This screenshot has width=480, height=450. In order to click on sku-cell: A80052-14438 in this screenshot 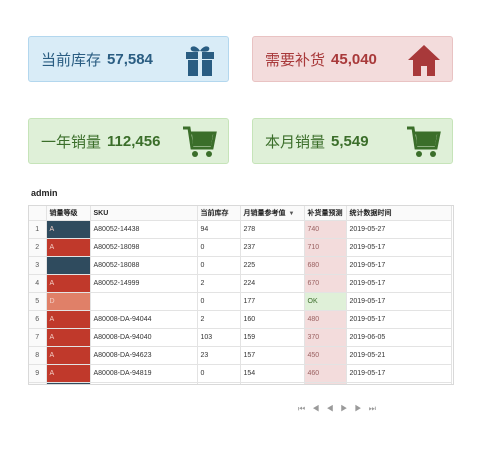, I will do `click(144, 229)`.